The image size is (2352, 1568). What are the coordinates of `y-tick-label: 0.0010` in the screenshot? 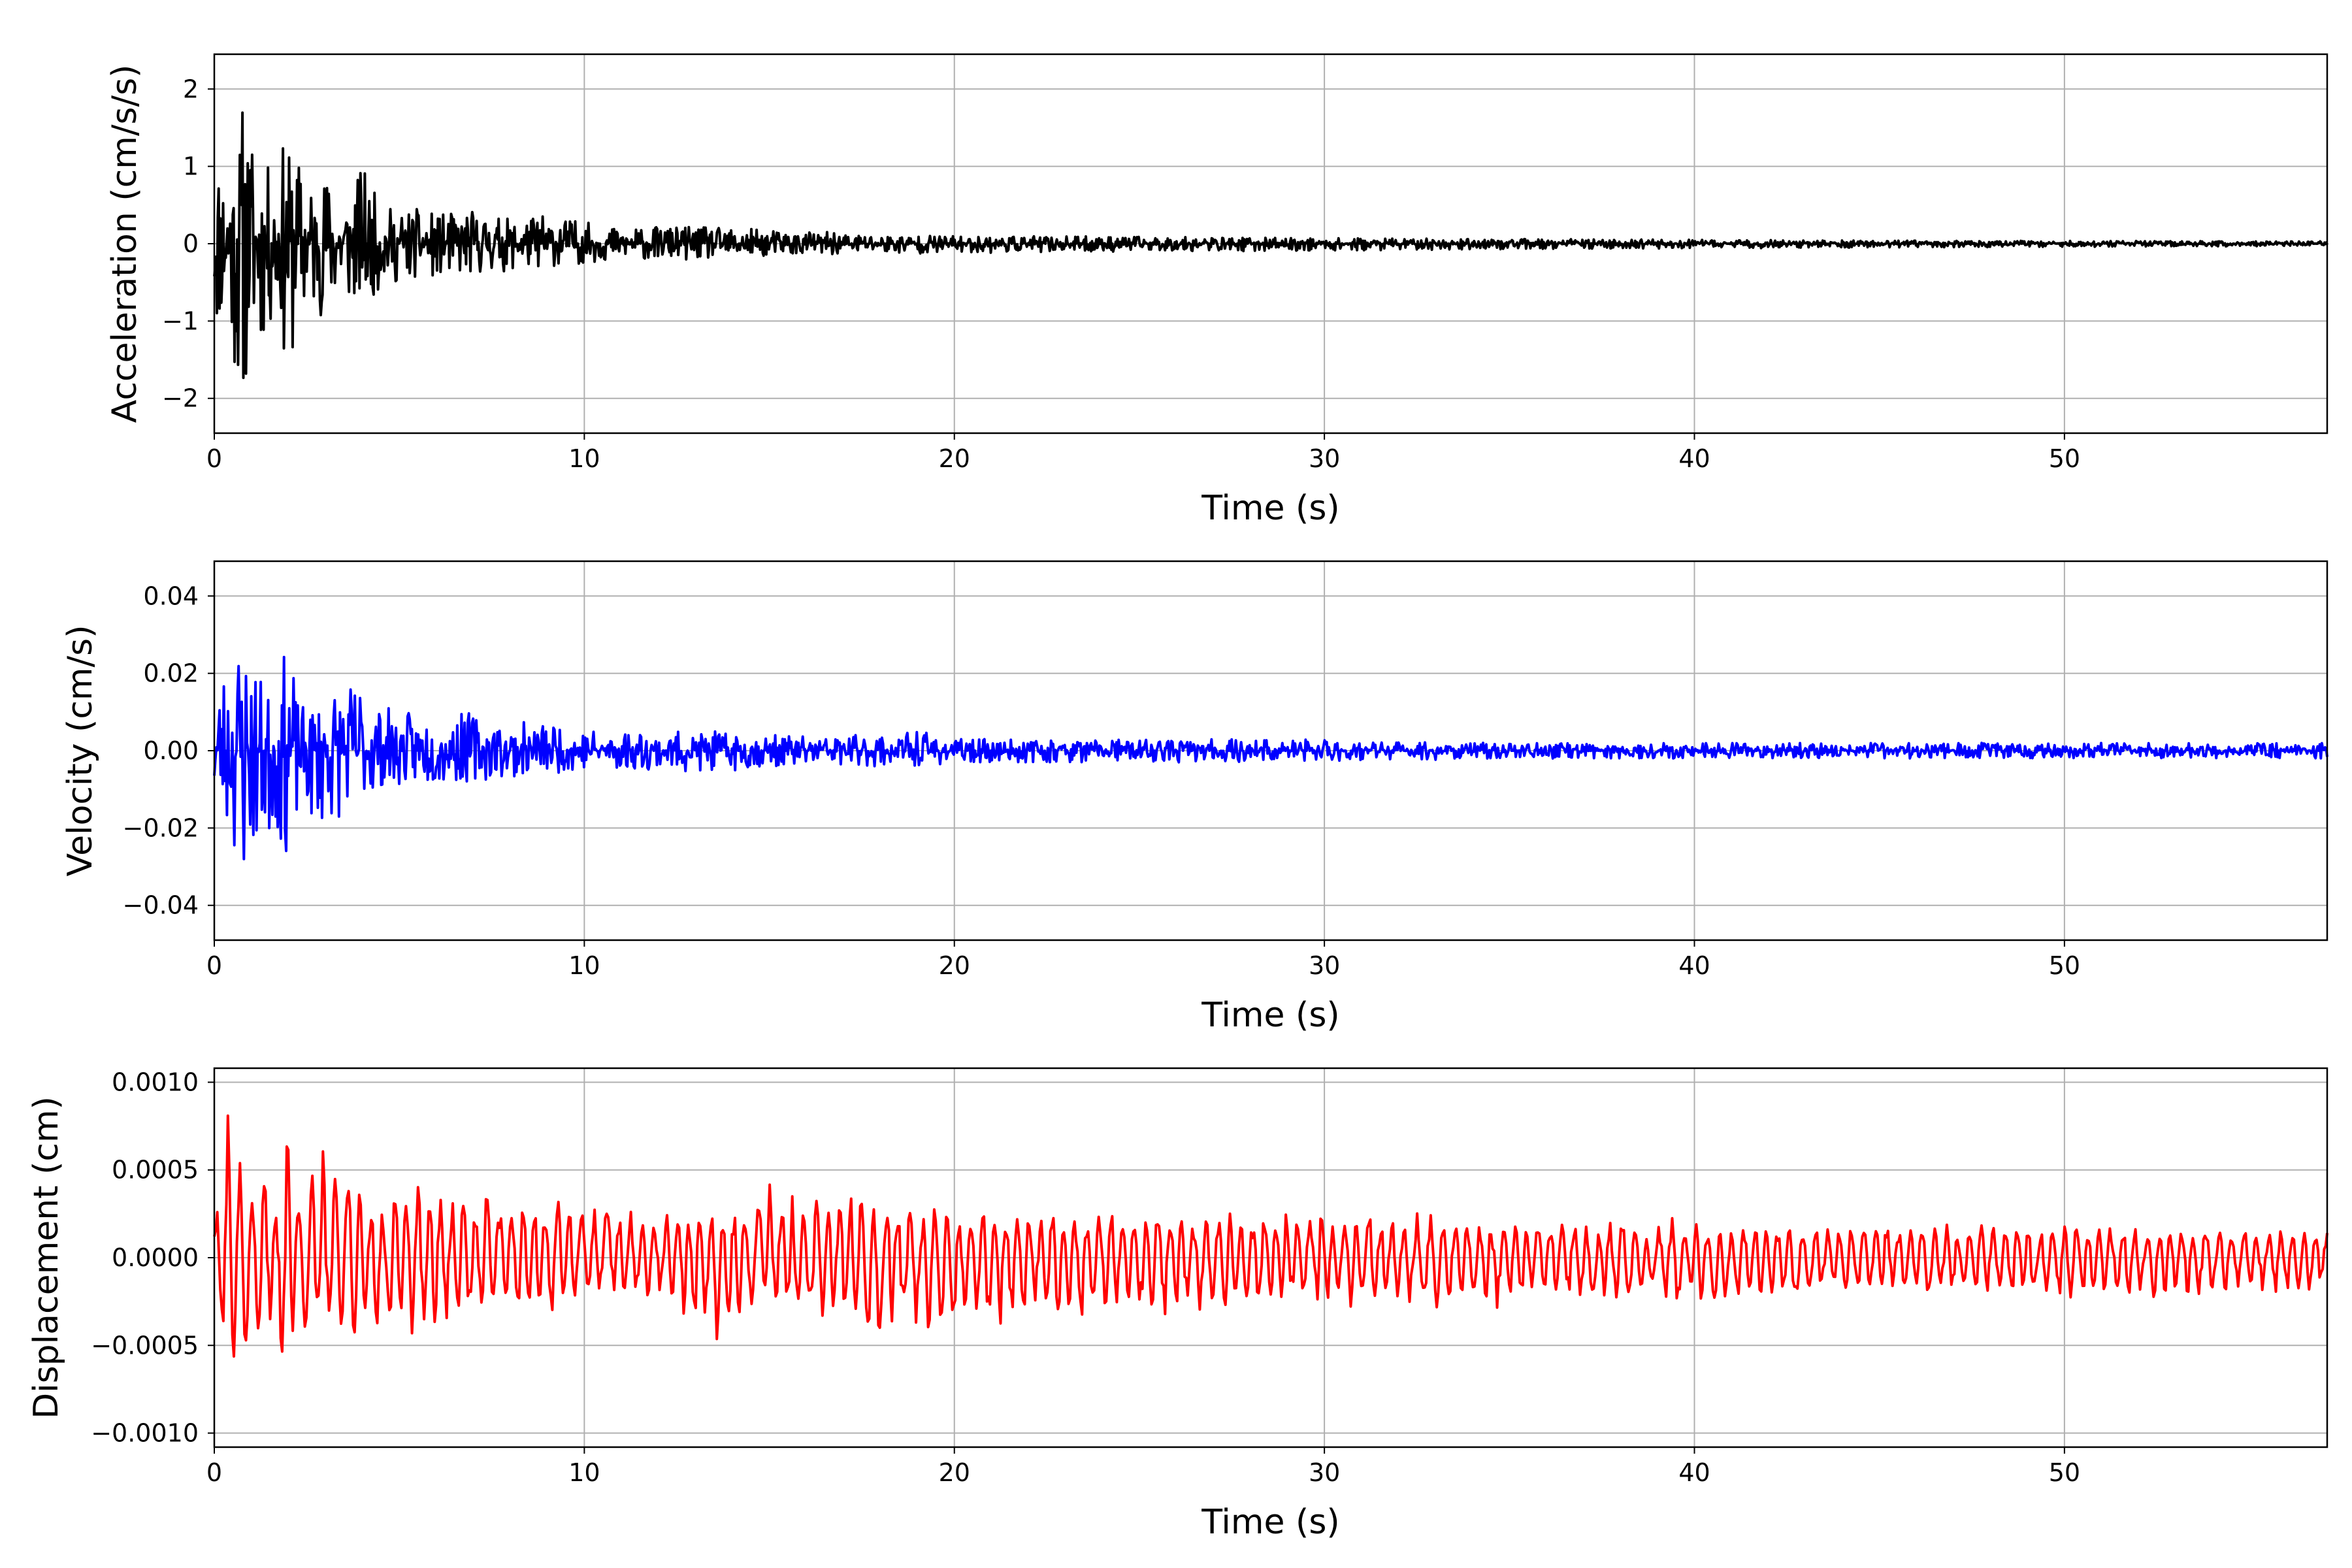 It's located at (155, 1082).